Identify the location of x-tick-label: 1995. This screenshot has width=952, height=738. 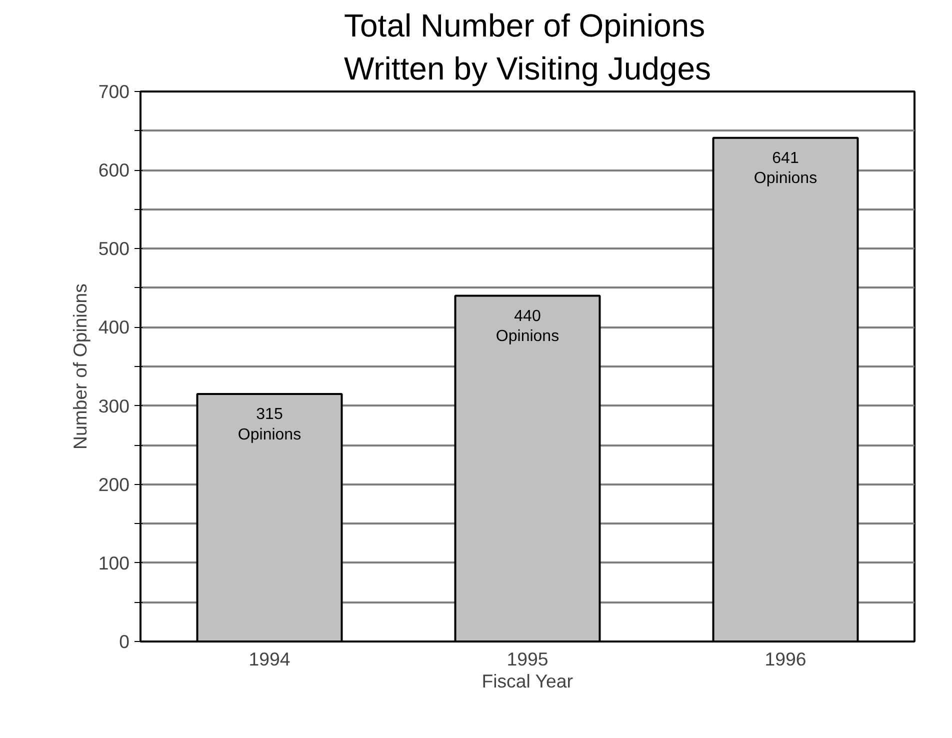
(527, 659).